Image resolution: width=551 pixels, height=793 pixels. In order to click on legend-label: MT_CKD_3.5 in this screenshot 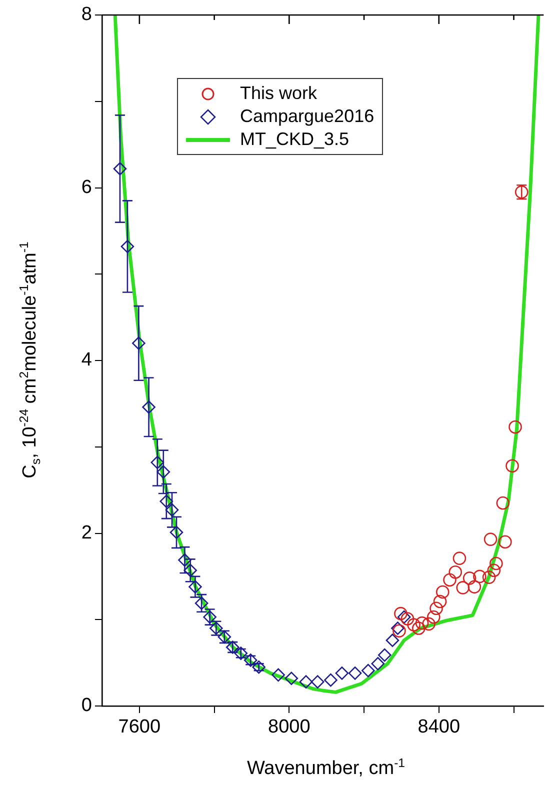, I will do `click(295, 139)`.